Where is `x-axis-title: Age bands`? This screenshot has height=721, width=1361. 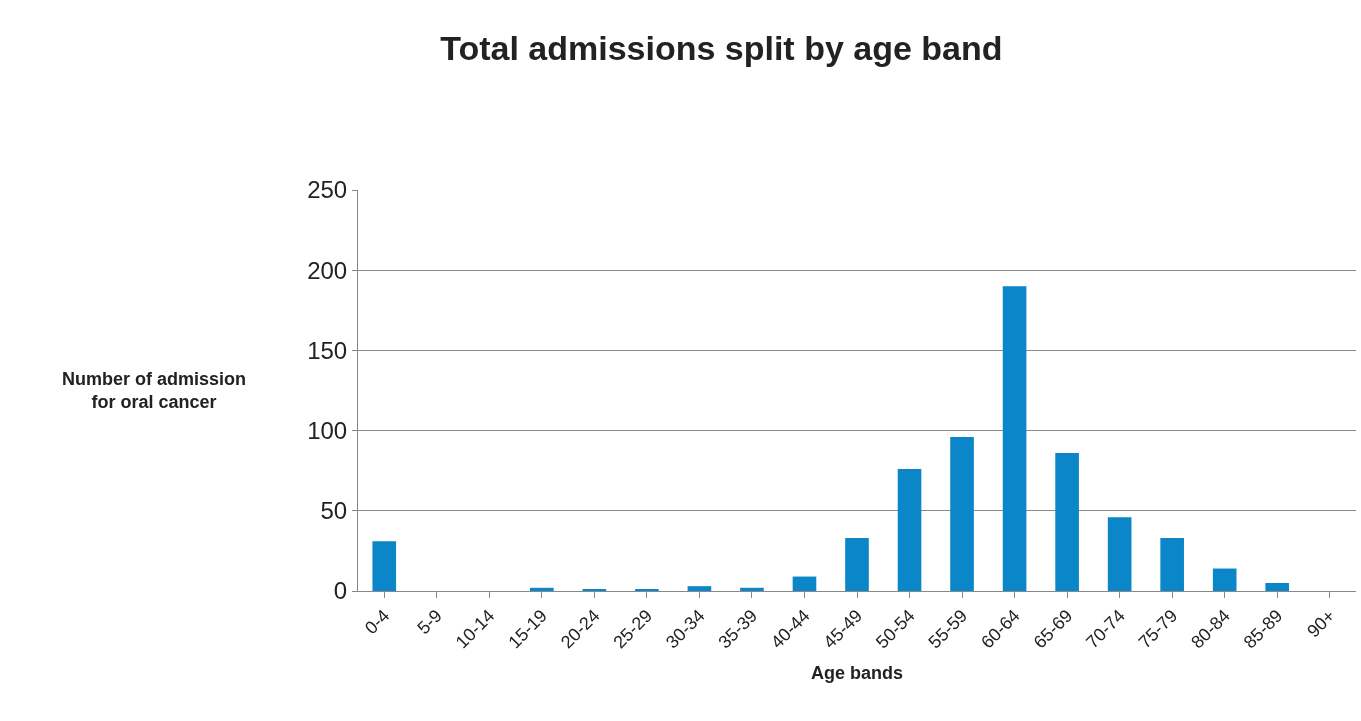
x-axis-title: Age bands is located at coordinates (857, 673).